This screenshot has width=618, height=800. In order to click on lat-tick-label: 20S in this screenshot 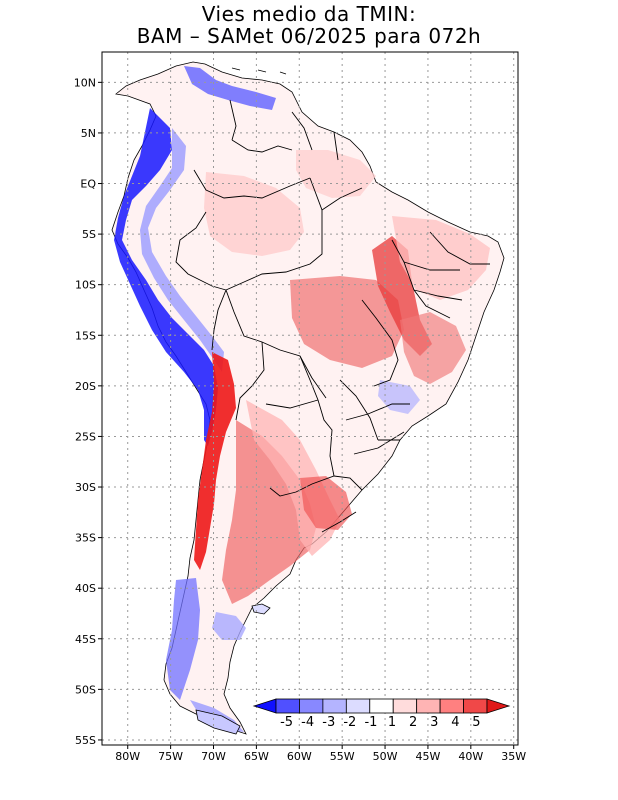, I will do `click(85, 386)`.